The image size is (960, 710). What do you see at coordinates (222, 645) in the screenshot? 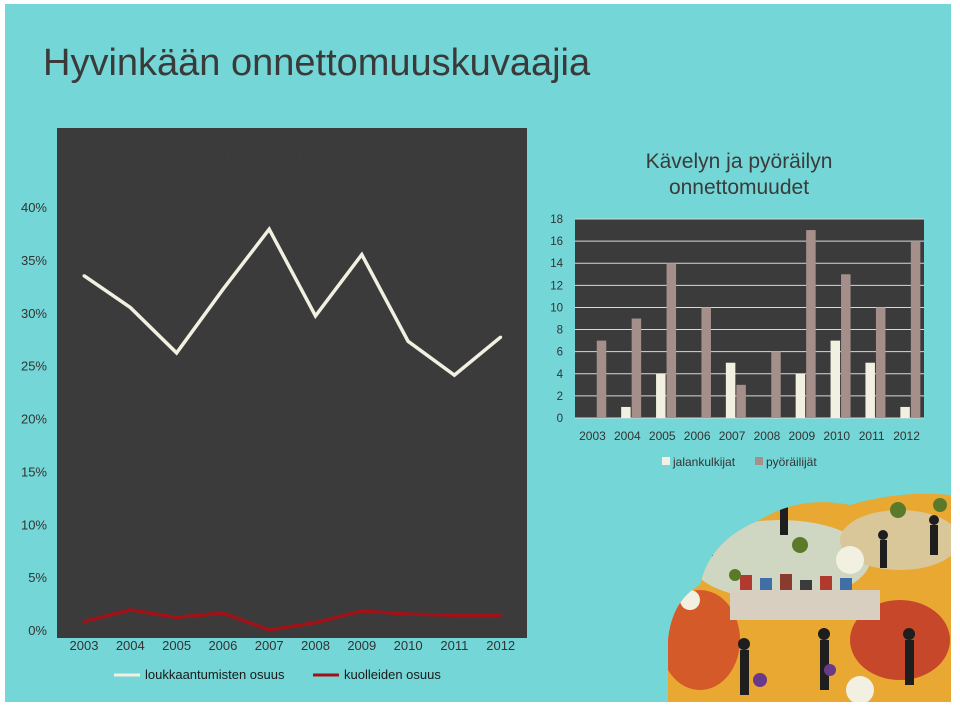
I see `line-chart-x-tick-label: 2006` at bounding box center [222, 645].